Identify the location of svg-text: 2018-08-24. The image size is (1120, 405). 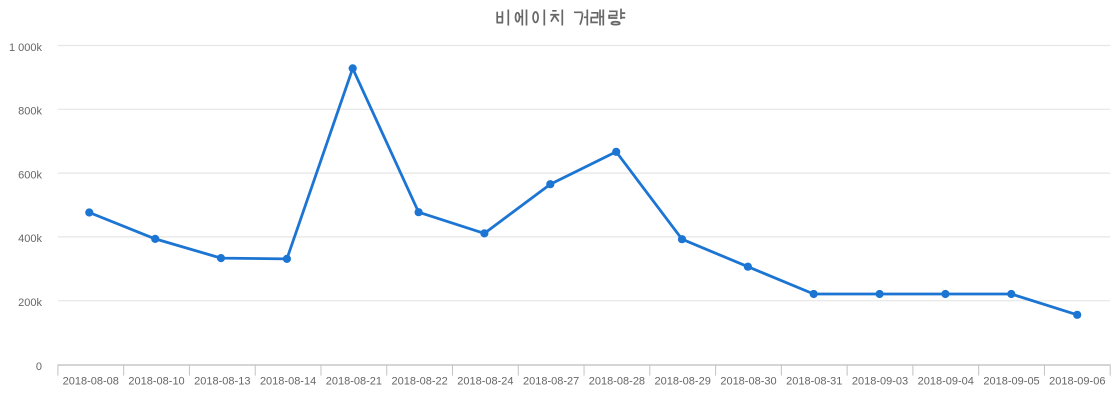
(485, 381).